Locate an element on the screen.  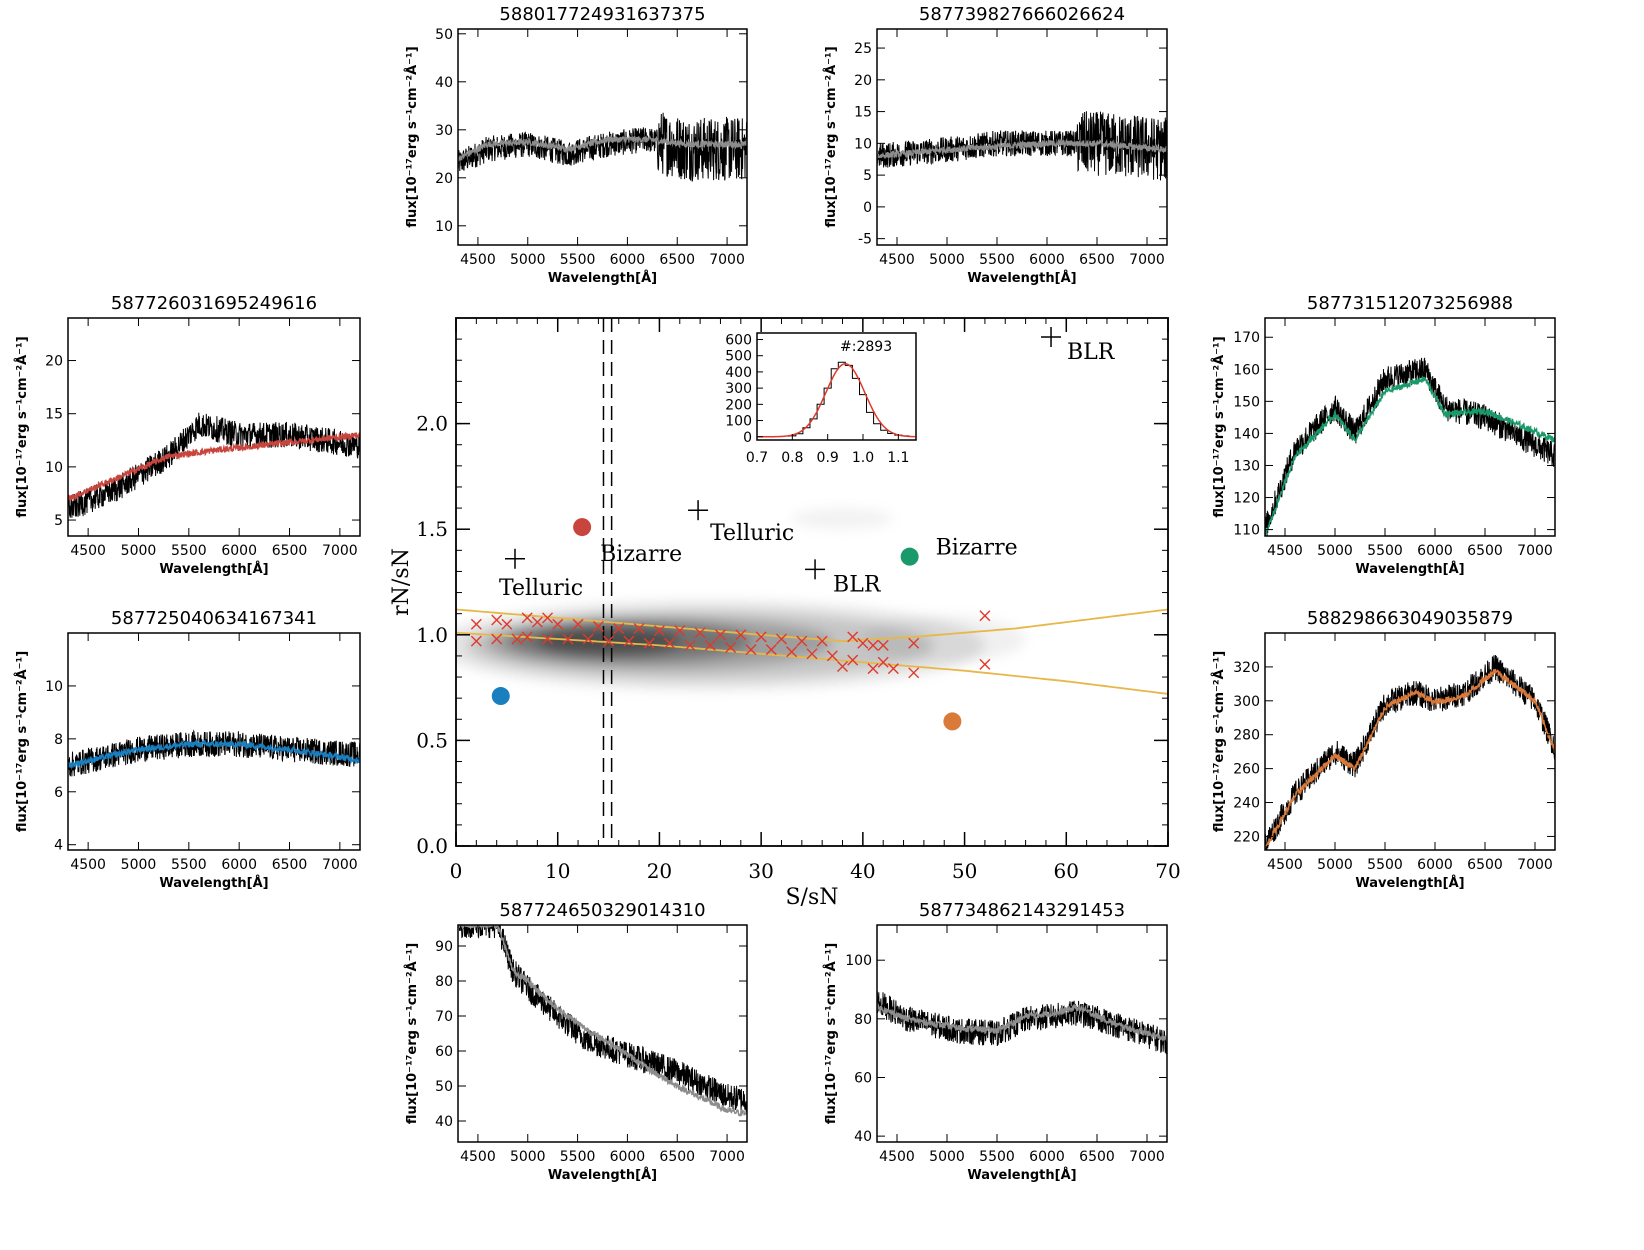
y-tick-label: 40 is located at coordinates (444, 83).